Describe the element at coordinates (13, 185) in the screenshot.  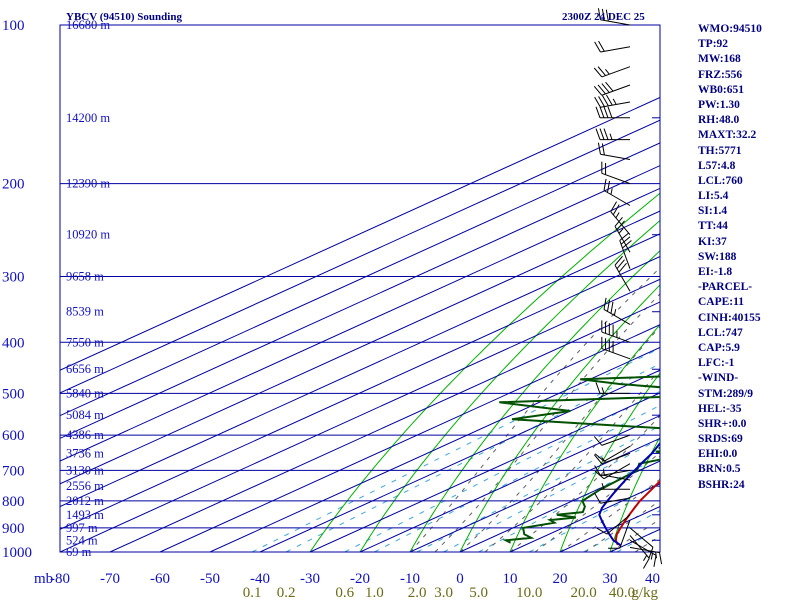
I see `pressure-tick-label: 200` at that location.